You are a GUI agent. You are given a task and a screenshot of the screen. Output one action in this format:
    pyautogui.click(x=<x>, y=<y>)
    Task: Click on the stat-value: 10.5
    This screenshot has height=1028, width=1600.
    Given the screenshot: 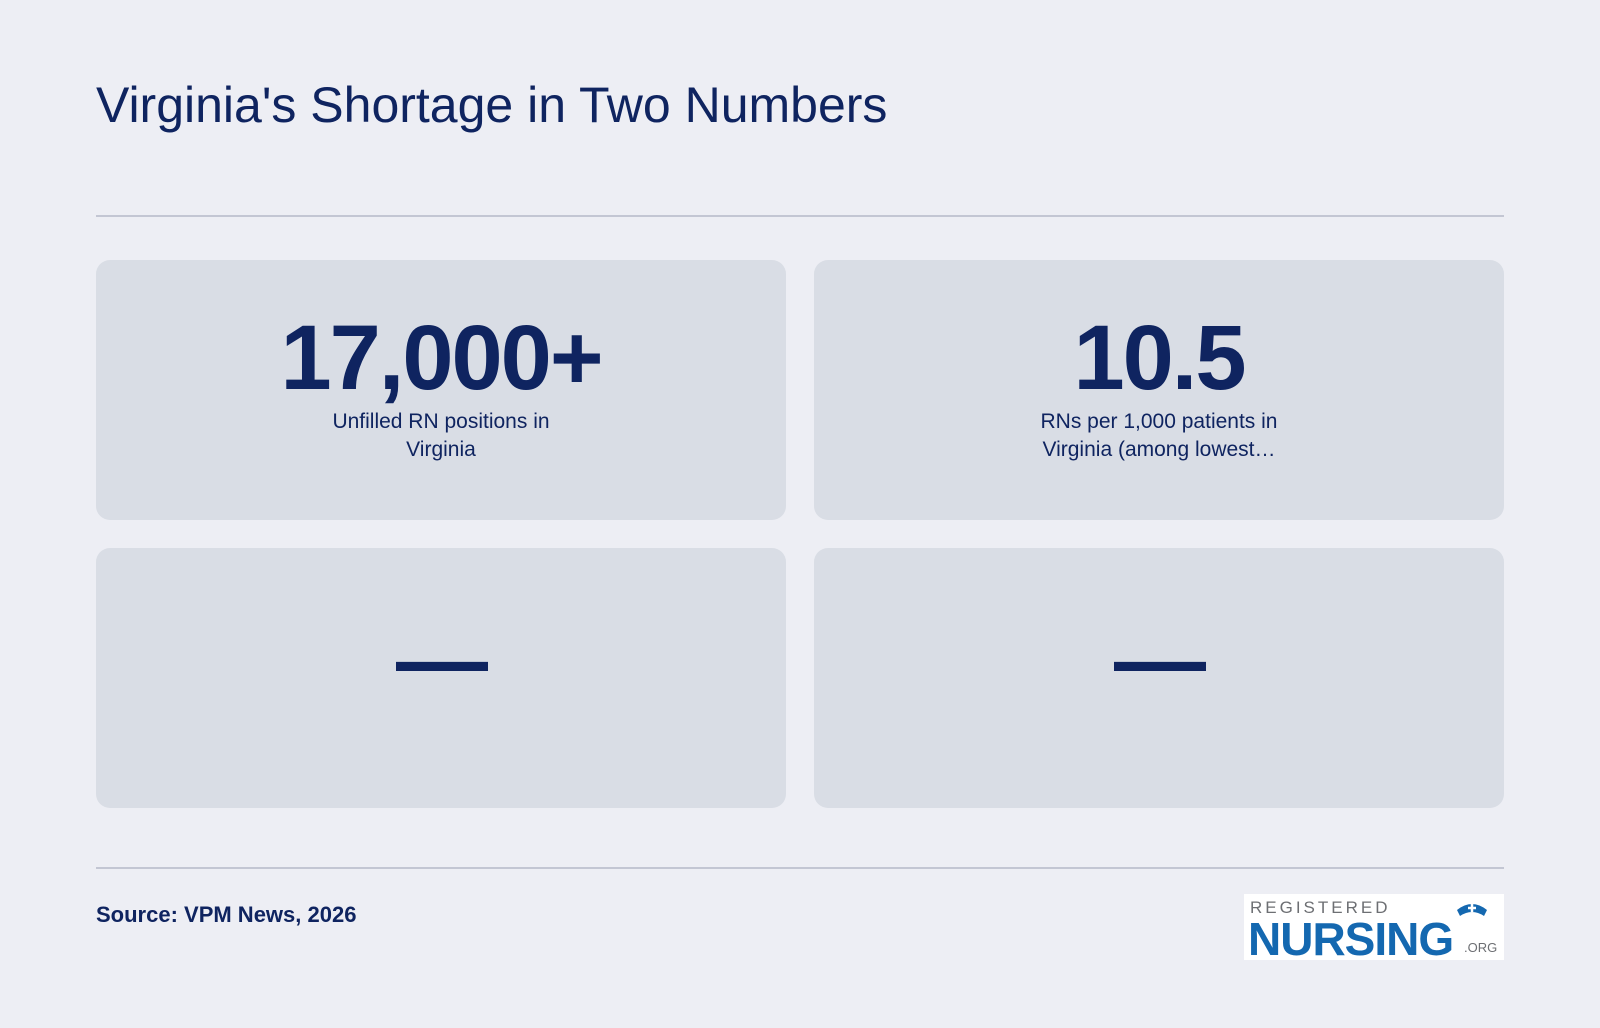 What is the action you would take?
    pyautogui.click(x=1159, y=358)
    